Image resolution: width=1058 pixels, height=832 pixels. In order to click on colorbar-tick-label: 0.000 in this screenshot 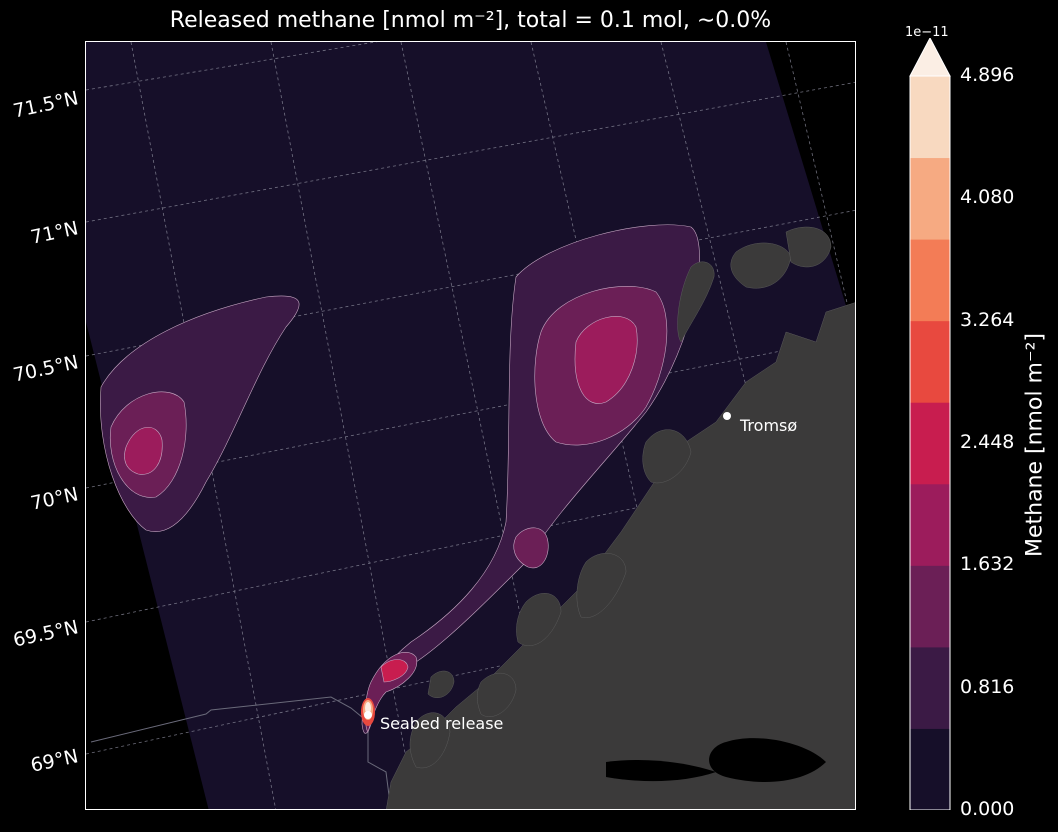, I will do `click(987, 809)`.